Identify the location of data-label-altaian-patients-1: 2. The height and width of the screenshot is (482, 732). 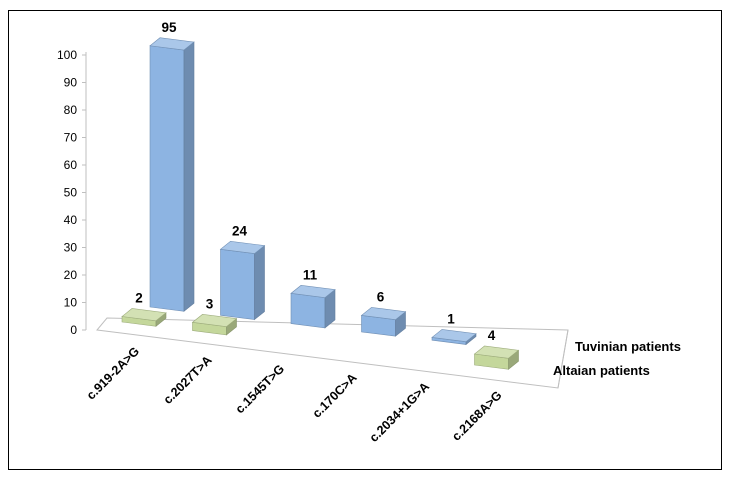
(139, 298).